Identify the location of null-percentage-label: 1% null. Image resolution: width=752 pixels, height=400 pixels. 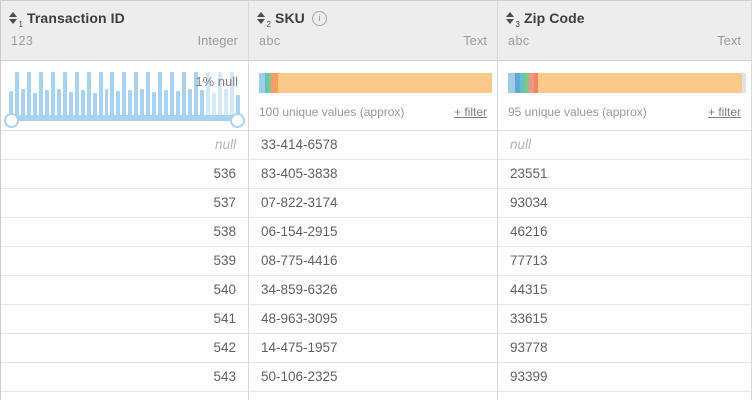
(216, 81).